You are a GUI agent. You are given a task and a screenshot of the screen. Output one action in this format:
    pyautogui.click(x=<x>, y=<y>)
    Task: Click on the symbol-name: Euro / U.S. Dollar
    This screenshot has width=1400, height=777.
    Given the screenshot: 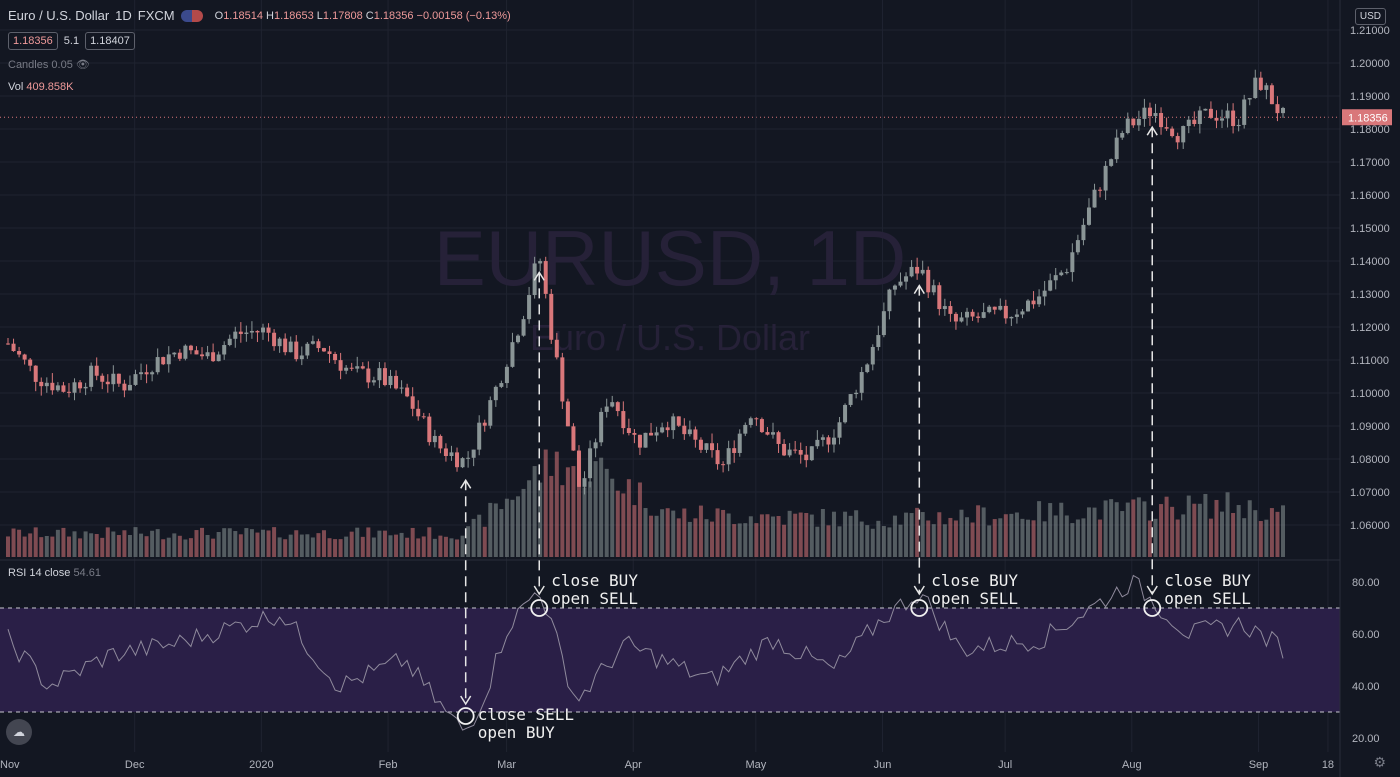 What is the action you would take?
    pyautogui.click(x=59, y=15)
    